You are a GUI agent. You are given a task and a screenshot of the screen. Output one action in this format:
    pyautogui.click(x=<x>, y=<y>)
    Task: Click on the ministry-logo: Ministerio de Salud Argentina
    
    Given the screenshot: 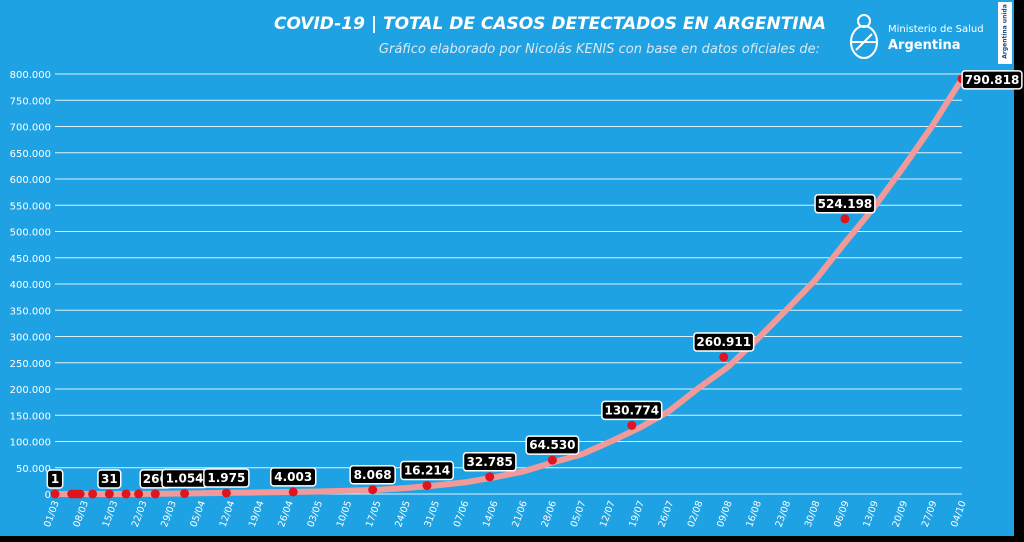 What is the action you would take?
    pyautogui.click(x=921, y=38)
    